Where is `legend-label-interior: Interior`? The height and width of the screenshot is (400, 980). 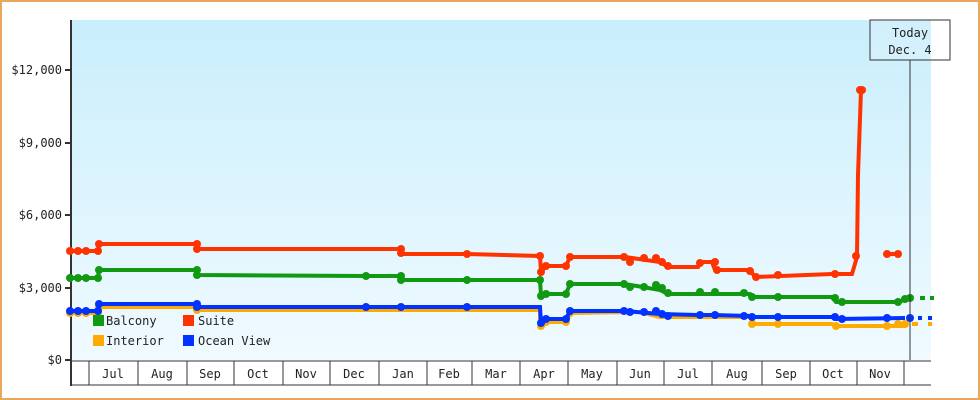 legend-label-interior: Interior is located at coordinates (135, 341).